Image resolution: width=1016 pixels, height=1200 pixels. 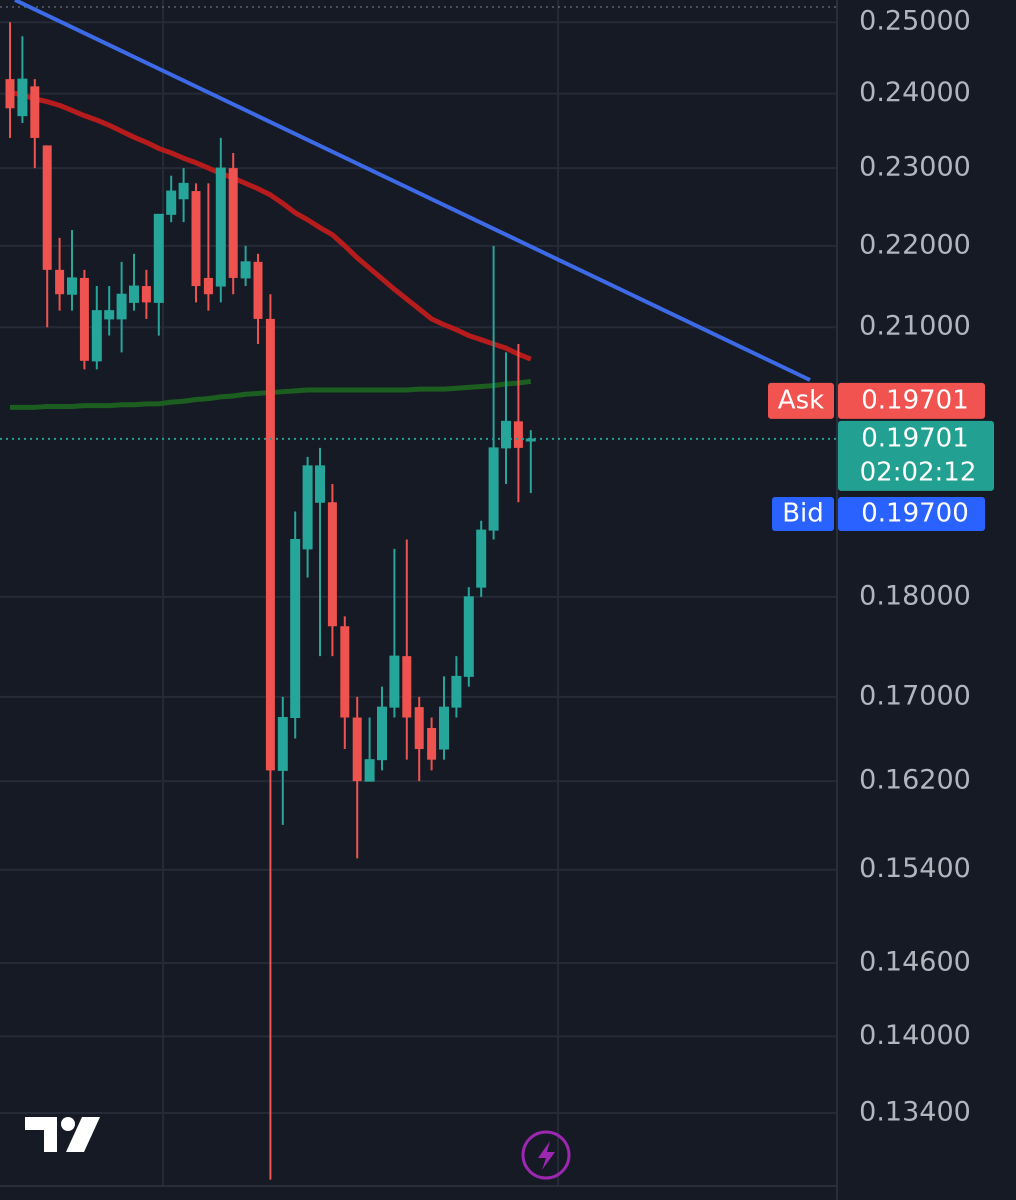 I want to click on lightning-button, so click(x=546, y=1155).